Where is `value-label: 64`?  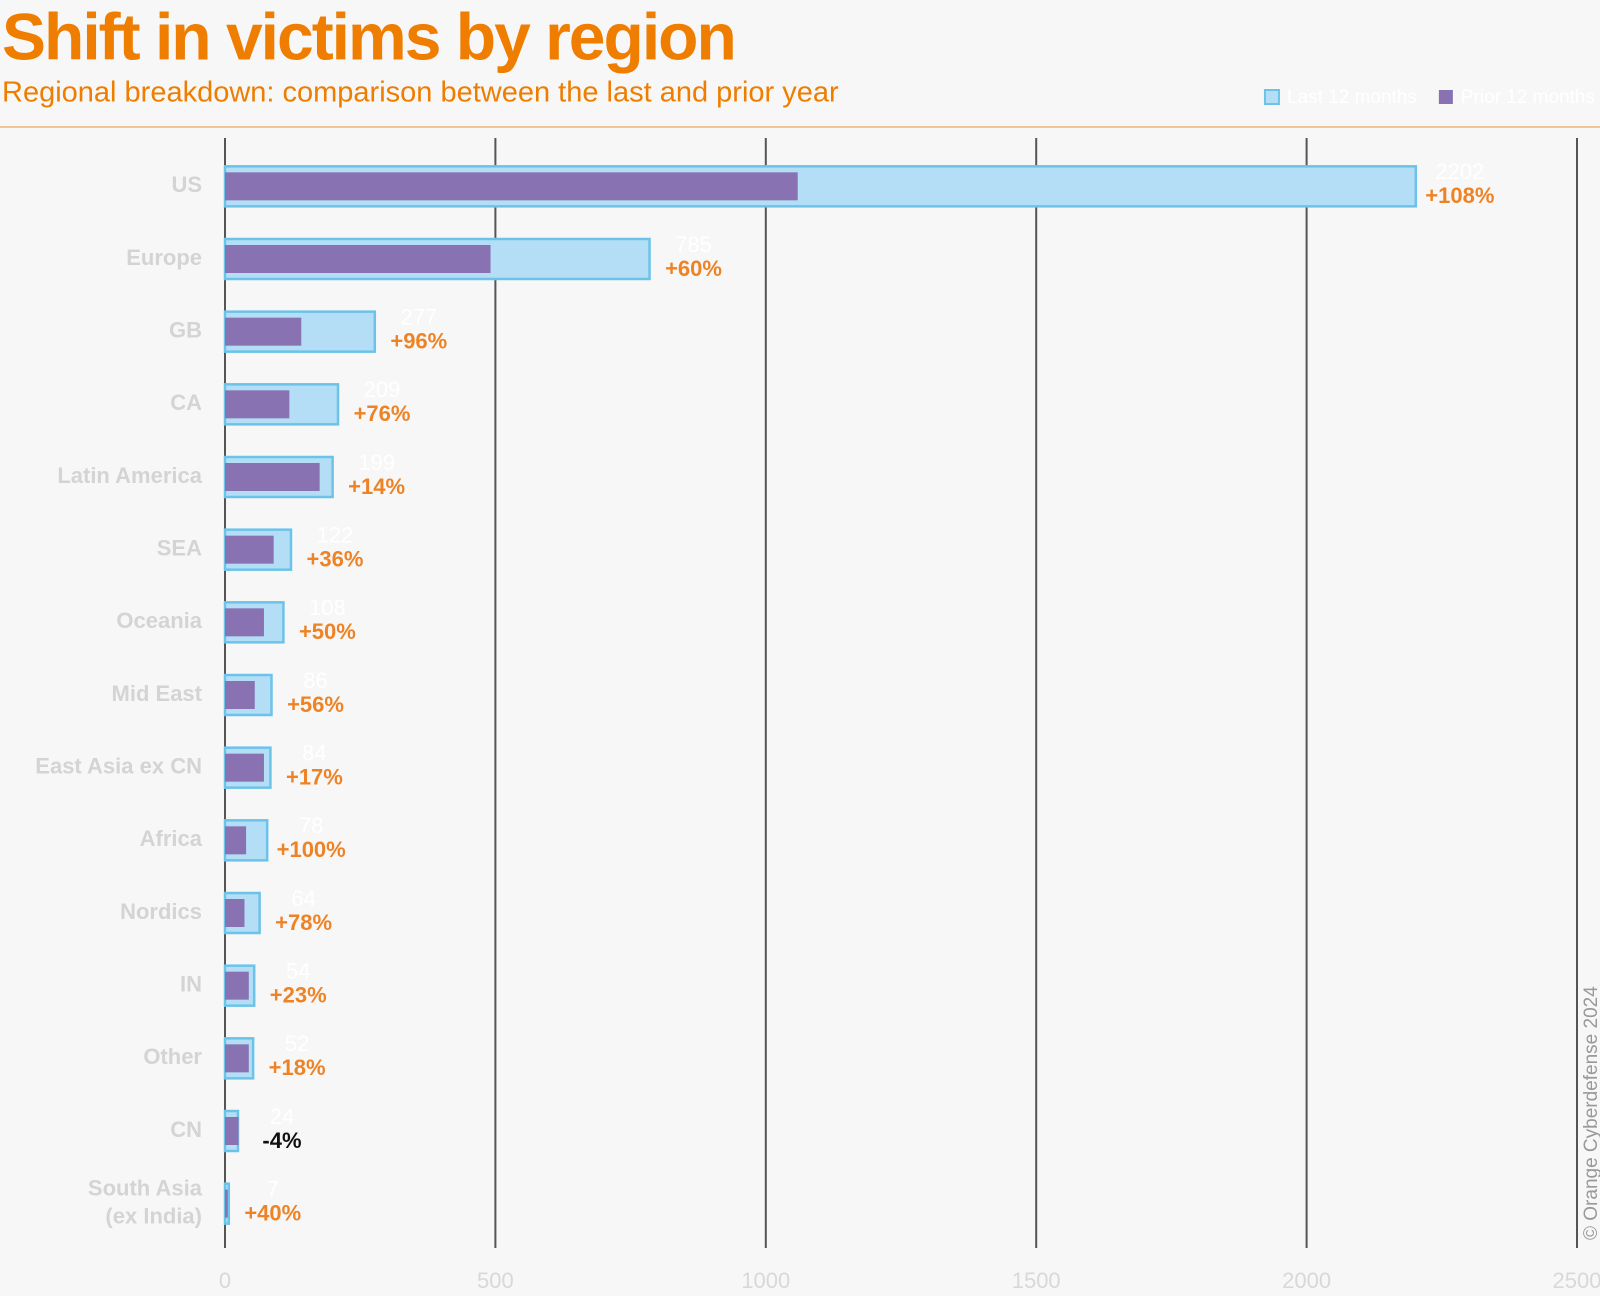
value-label: 64 is located at coordinates (303, 898).